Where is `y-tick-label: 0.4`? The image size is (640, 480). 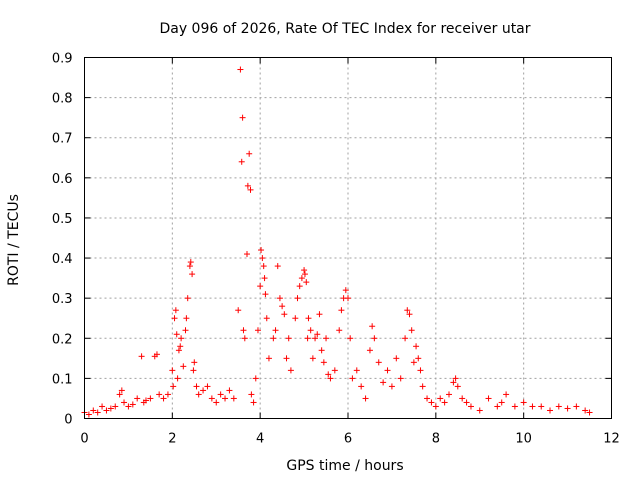 y-tick-label: 0.4 is located at coordinates (62, 259).